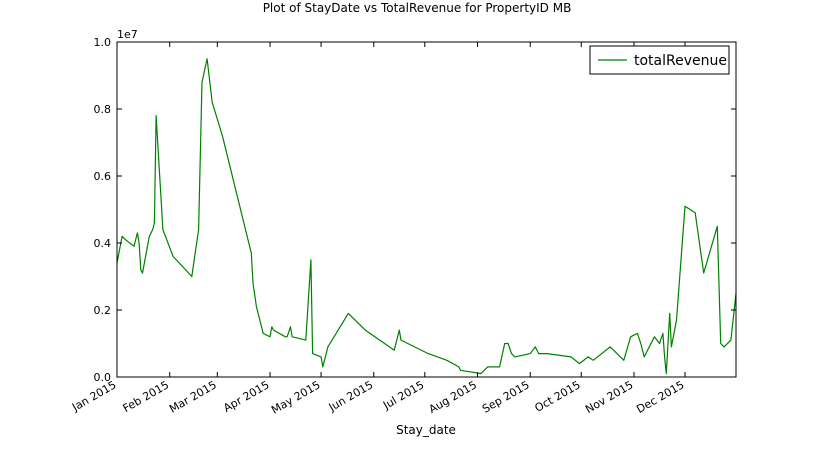  I want to click on x-tick-label: Feb 2015, so click(146, 396).